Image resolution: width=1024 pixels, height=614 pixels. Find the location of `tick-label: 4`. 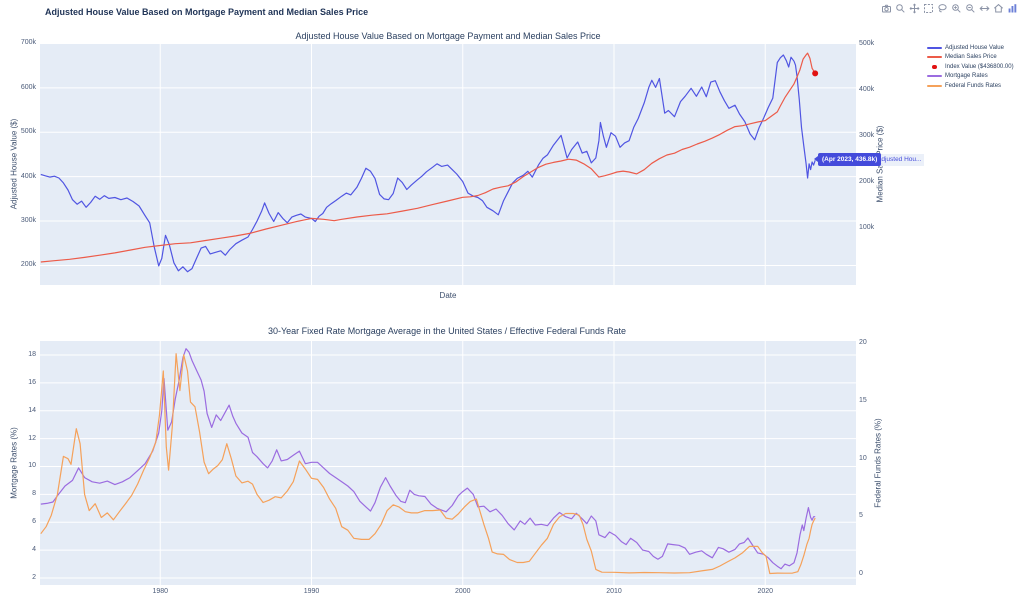

tick-label: 4 is located at coordinates (34, 550).